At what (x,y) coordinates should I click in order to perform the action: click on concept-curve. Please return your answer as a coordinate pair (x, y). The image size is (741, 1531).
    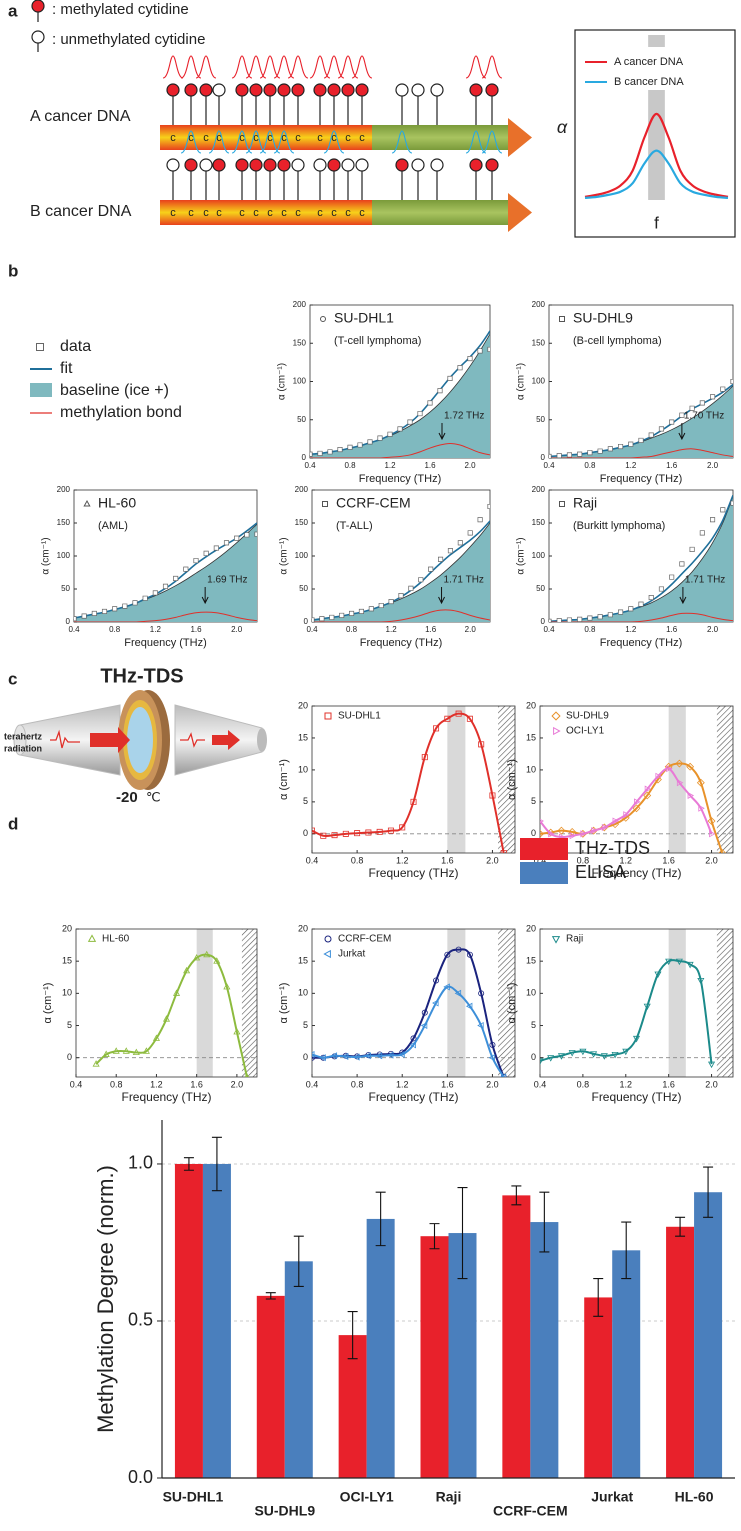
    Looking at the image, I should click on (656, 174).